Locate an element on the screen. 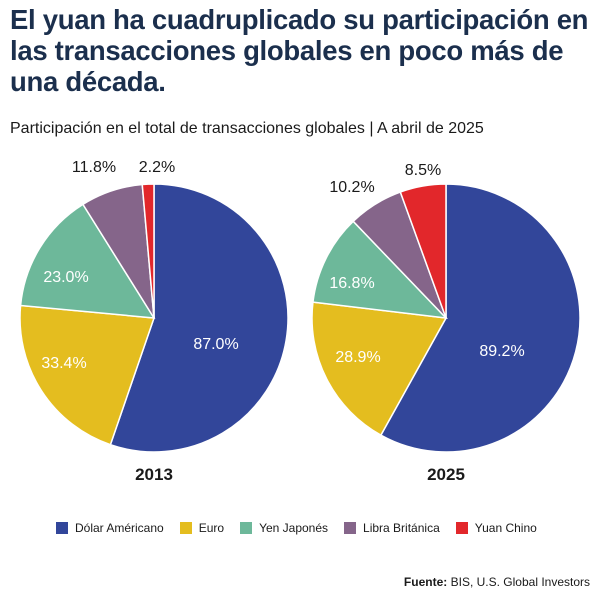 Image resolution: width=600 pixels, height=600 pixels. data-label-2025-0: 89.2% is located at coordinates (501, 351).